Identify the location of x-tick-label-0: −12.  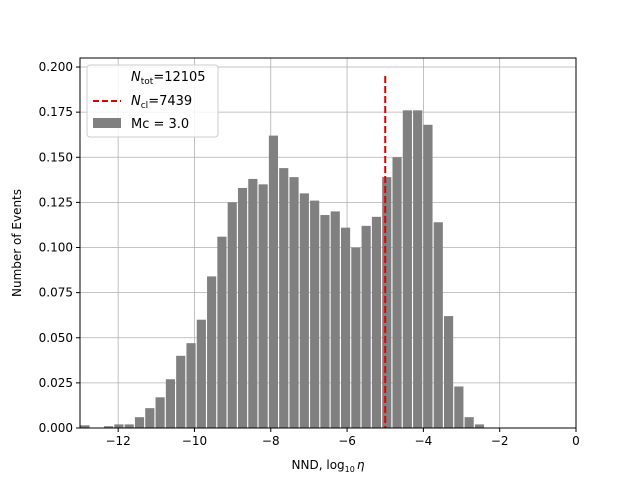
(117, 441).